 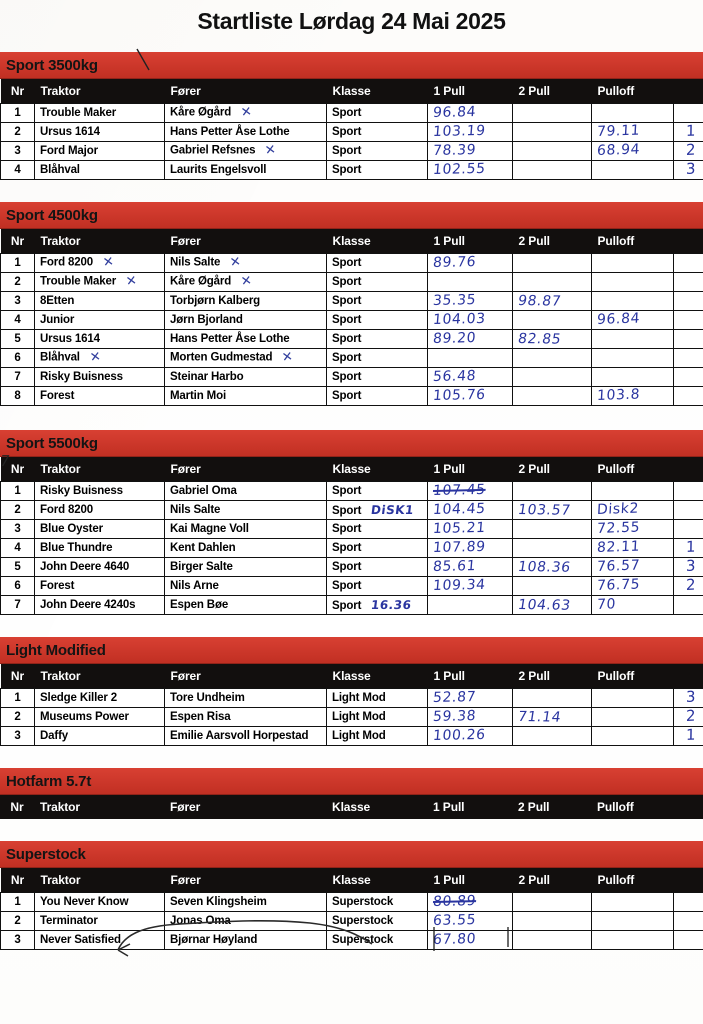 I want to click on cell-pull1: 104.03, so click(x=470, y=319).